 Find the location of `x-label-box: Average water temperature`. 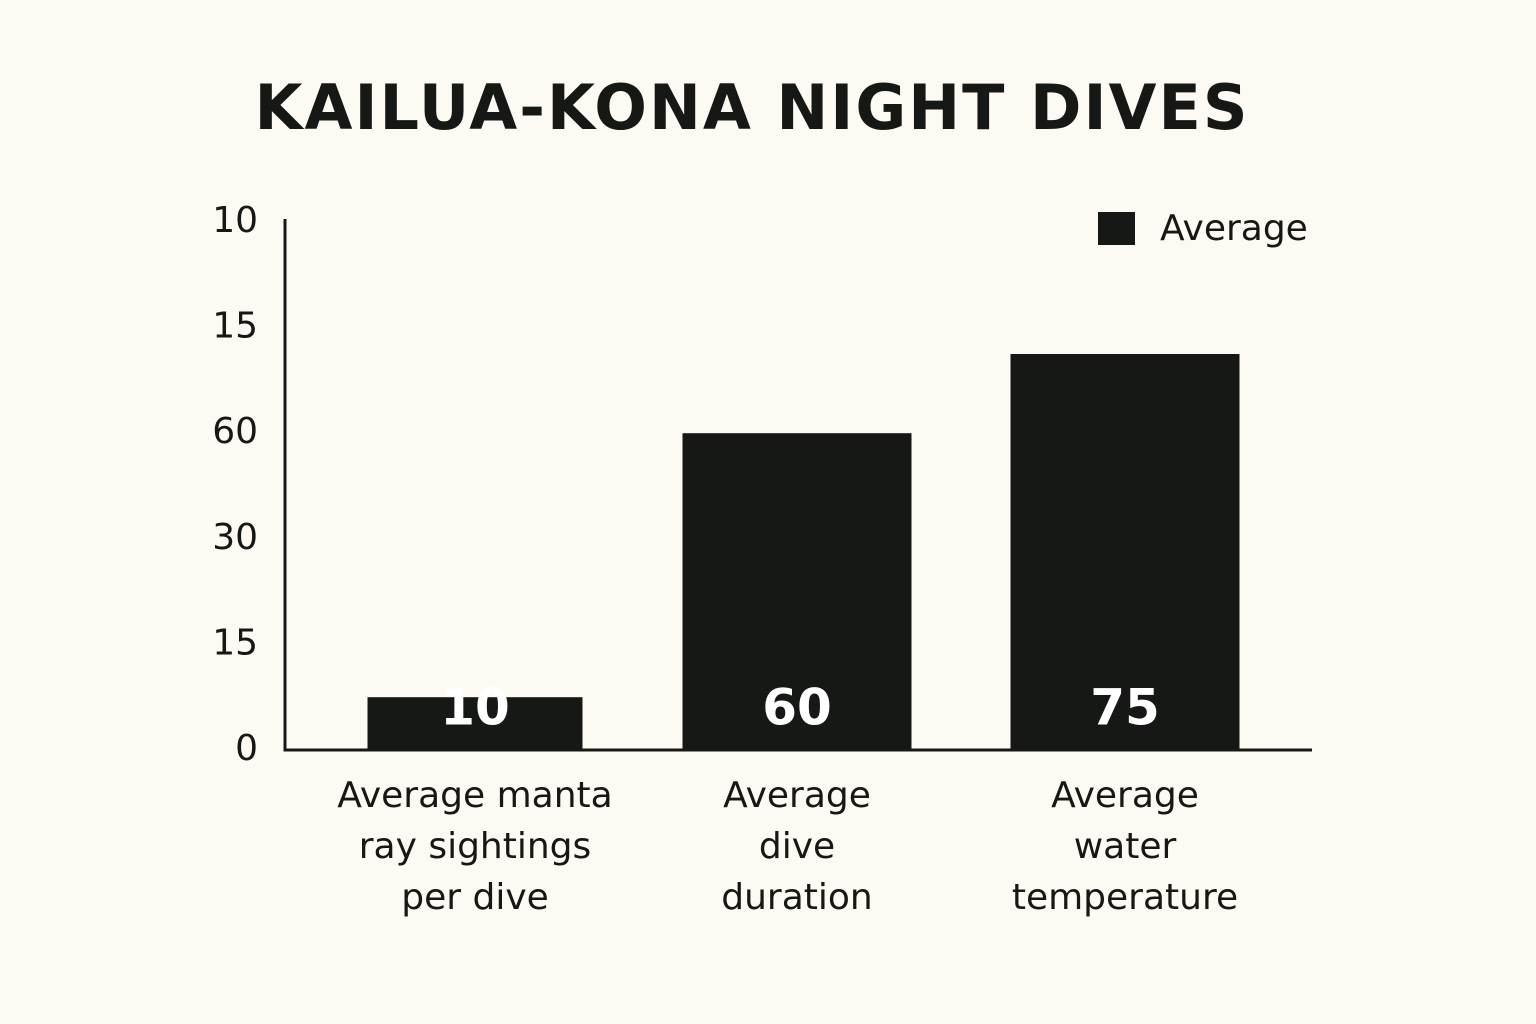

x-label-box: Average water temperature is located at coordinates (1125, 846).